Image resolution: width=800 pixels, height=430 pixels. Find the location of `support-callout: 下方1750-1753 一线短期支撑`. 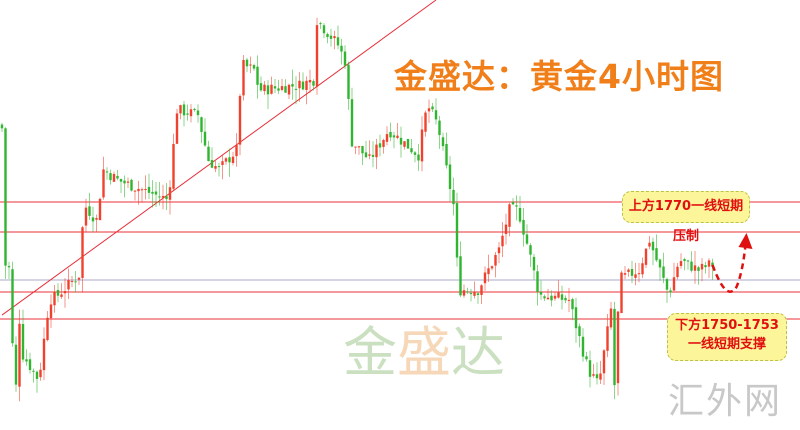

support-callout: 下方1750-1753 一线短期支撑 is located at coordinates (727, 337).